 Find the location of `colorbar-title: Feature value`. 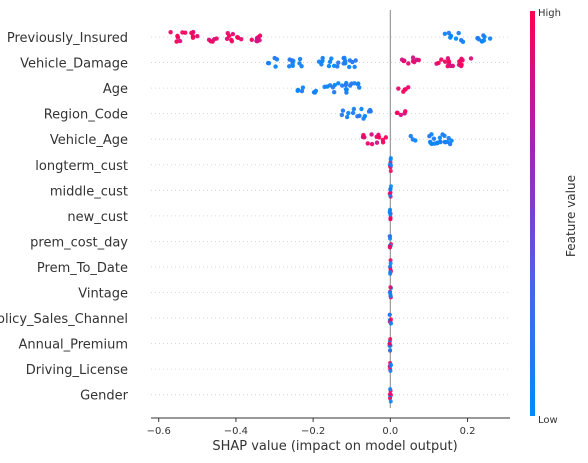

colorbar-title: Feature value is located at coordinates (571, 216).